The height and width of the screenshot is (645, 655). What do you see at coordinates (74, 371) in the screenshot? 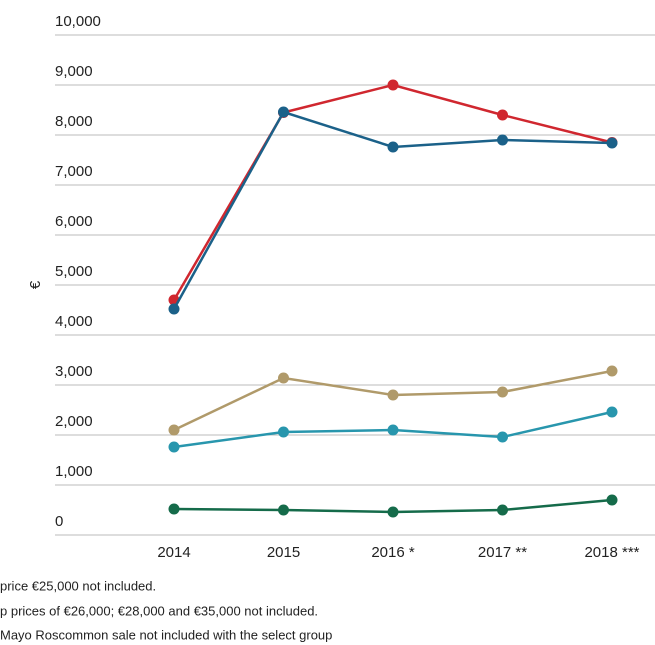
I see `y-tick-label: 3,000` at bounding box center [74, 371].